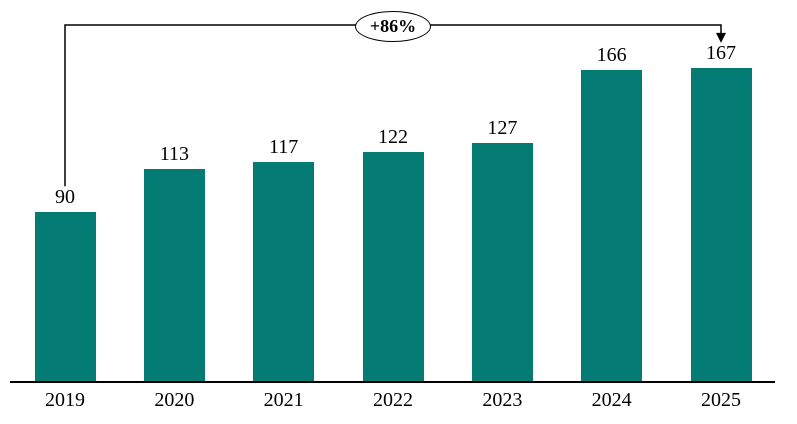 Image resolution: width=797 pixels, height=424 pixels. I want to click on x-tick-label-2023: 2023, so click(502, 400).